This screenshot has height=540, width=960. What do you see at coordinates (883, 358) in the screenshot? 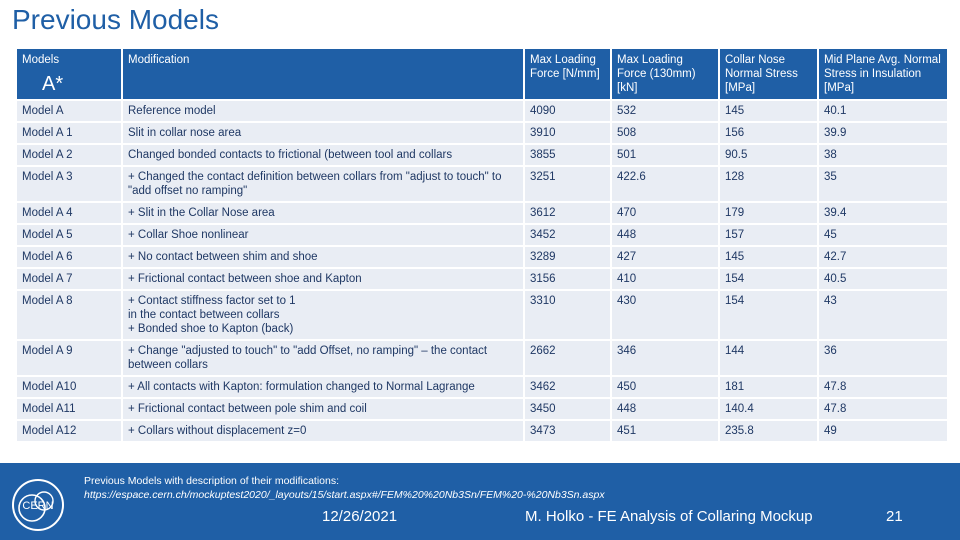
I see `value-cell: 36` at bounding box center [883, 358].